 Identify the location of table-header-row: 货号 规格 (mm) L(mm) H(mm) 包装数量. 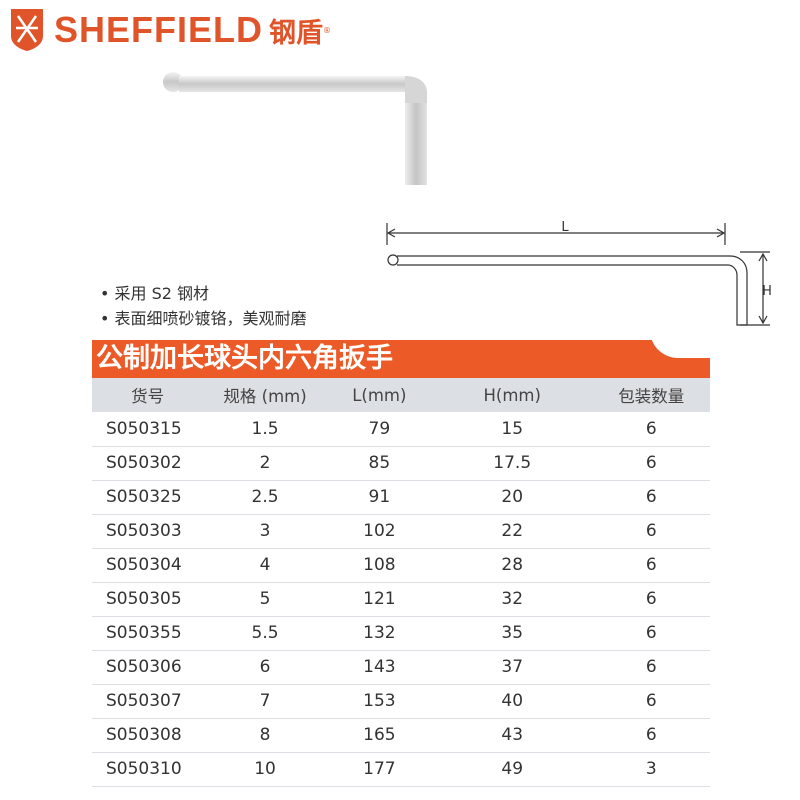
(401, 395).